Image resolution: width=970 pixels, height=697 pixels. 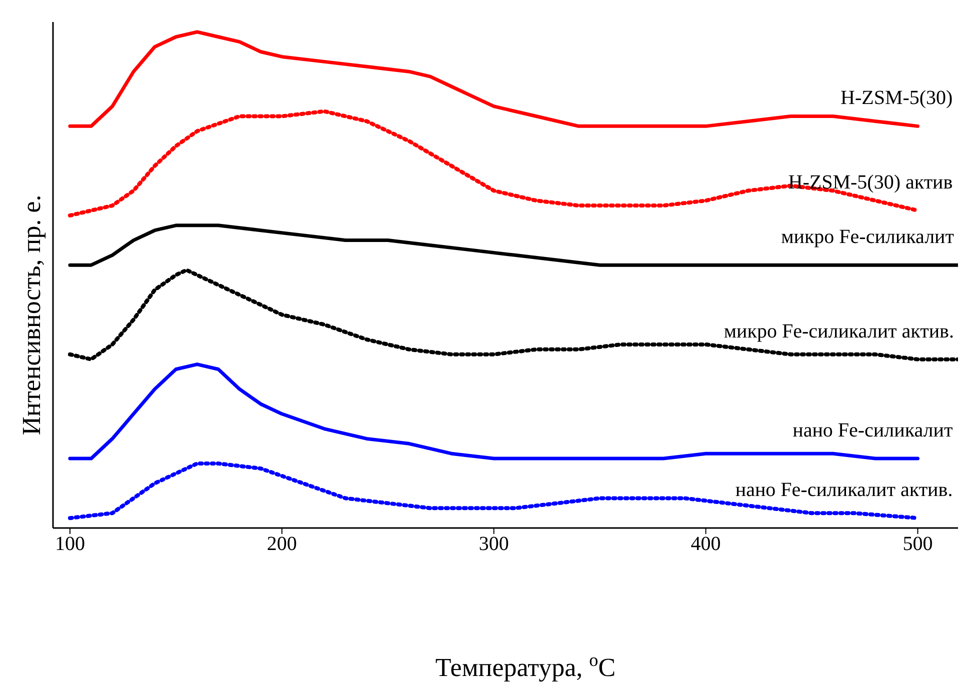 What do you see at coordinates (69, 544) in the screenshot?
I see `x-tick-label: 100` at bounding box center [69, 544].